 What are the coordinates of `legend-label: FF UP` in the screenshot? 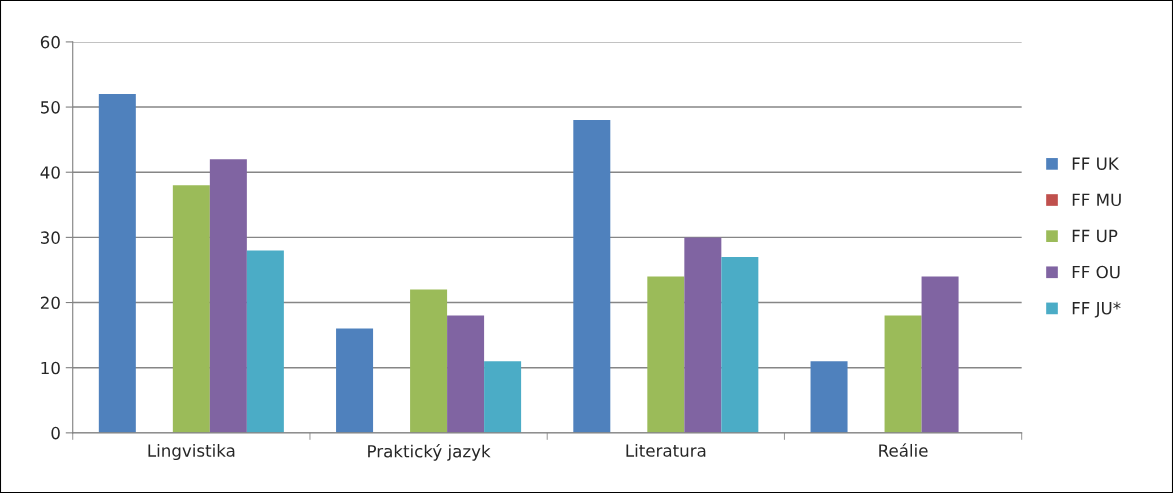 It's located at (1095, 236).